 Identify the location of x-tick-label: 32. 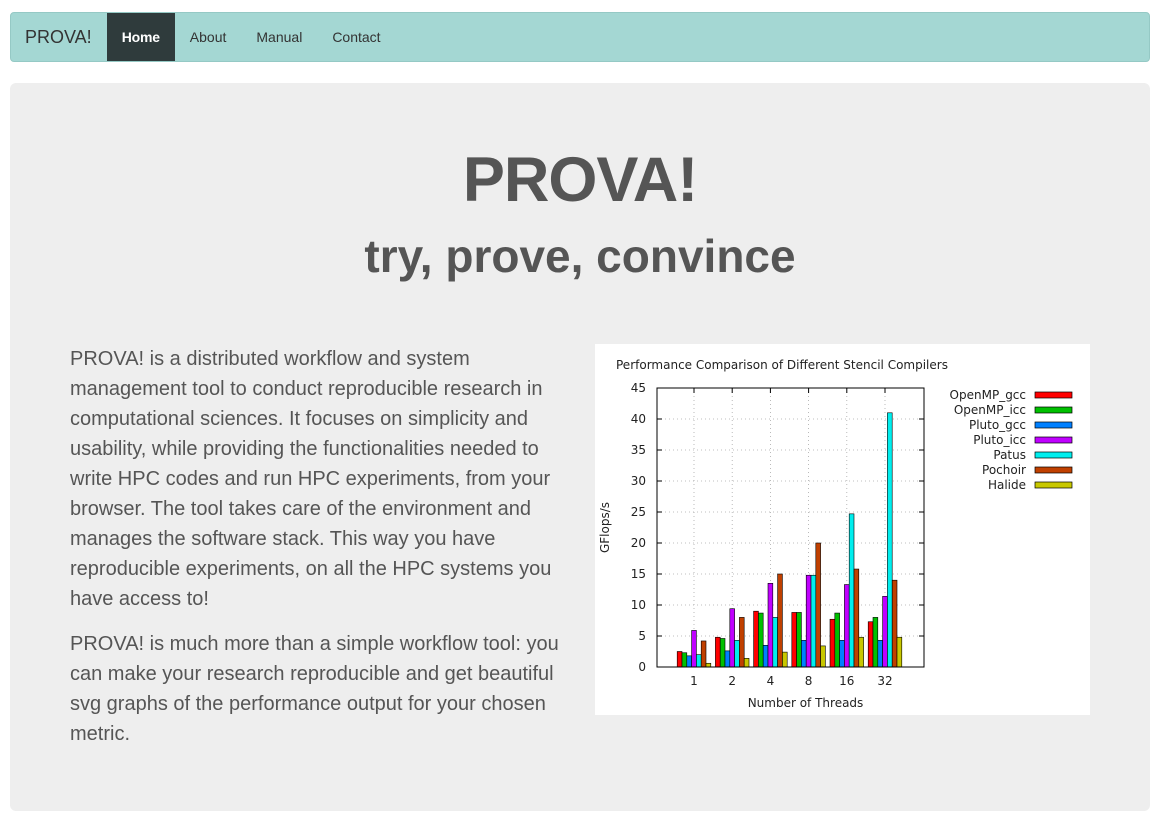
(884, 681).